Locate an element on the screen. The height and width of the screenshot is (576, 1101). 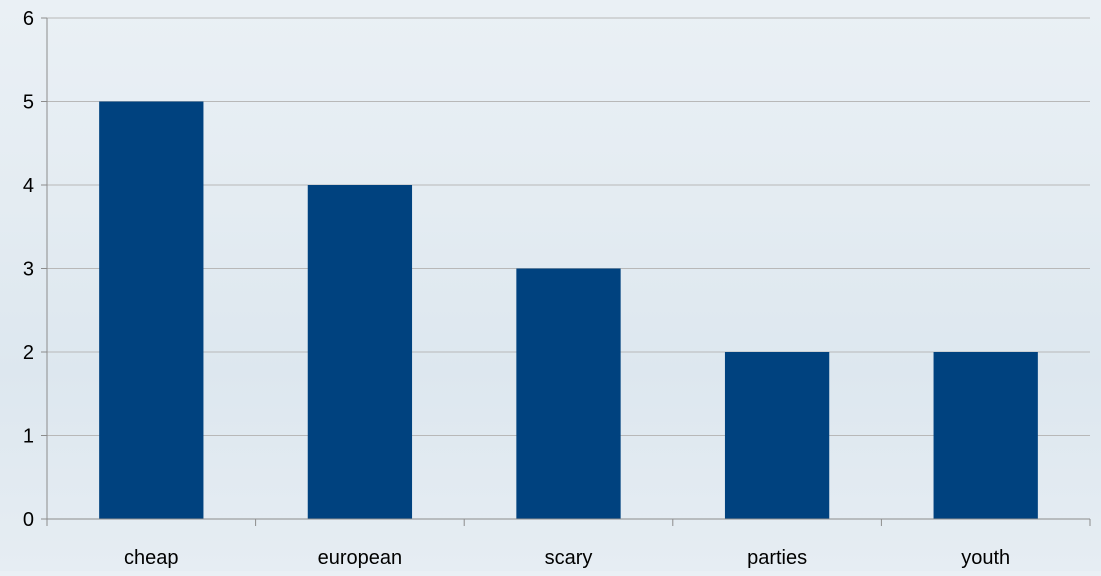
y-tick-label: 4 is located at coordinates (28, 186).